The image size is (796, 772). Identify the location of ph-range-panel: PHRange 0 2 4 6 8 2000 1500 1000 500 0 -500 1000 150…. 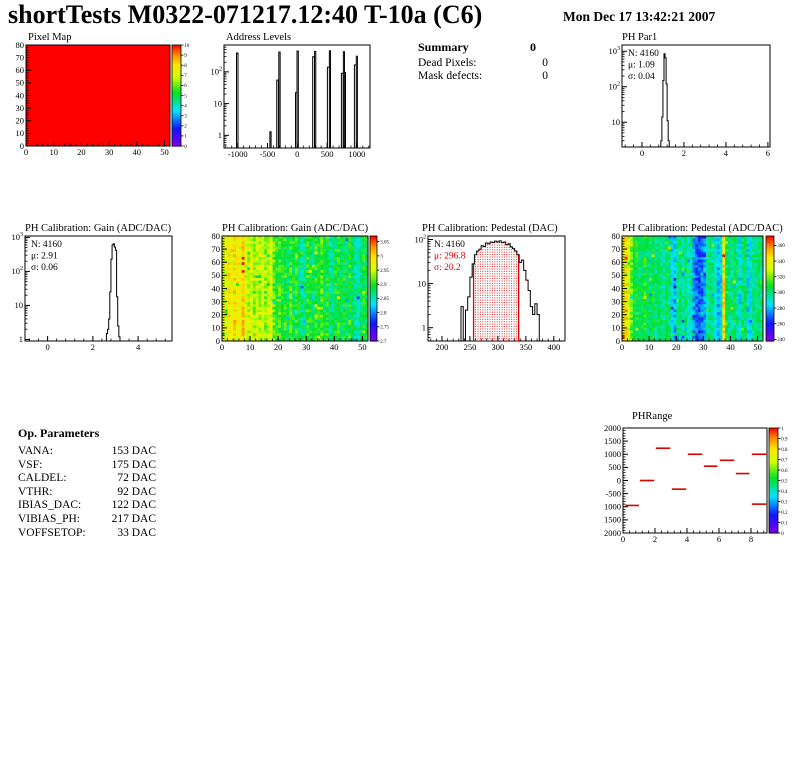
(698, 479).